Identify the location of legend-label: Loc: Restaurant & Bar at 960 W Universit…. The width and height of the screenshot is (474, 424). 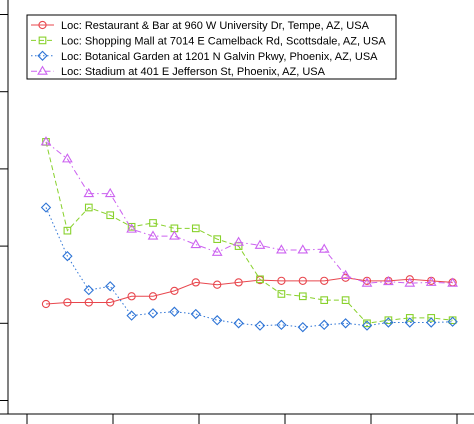
(215, 26).